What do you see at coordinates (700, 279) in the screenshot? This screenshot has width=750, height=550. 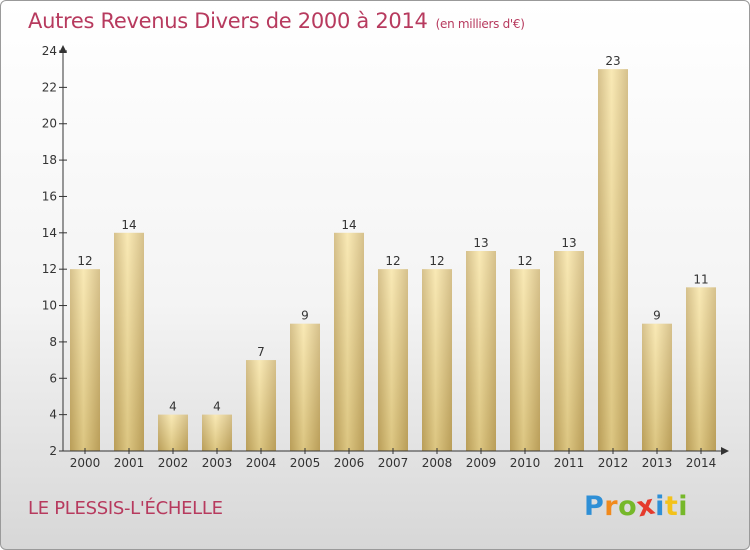 I see `bar-value-label: 11` at bounding box center [700, 279].